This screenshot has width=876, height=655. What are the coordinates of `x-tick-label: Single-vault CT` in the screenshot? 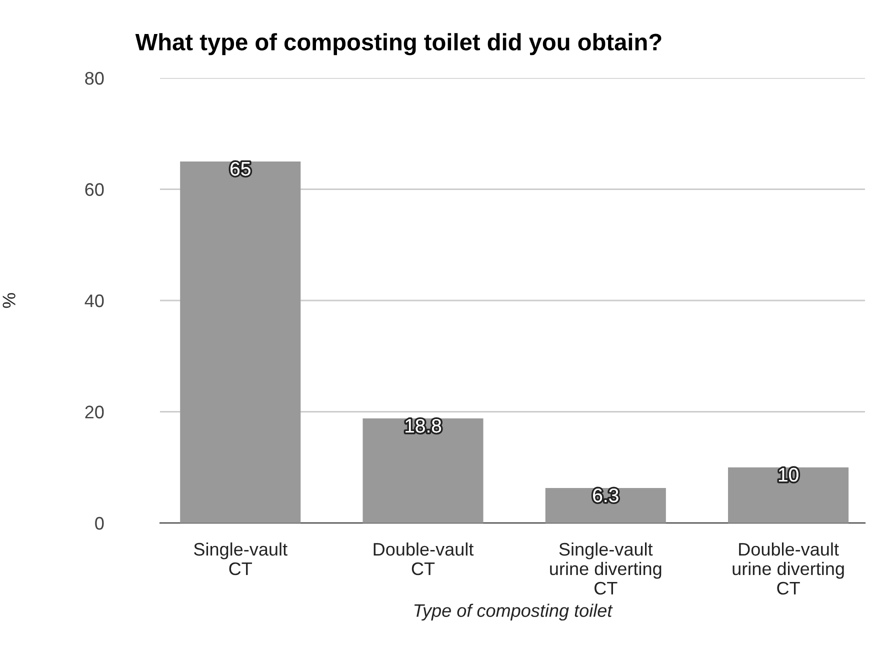 It's located at (241, 559).